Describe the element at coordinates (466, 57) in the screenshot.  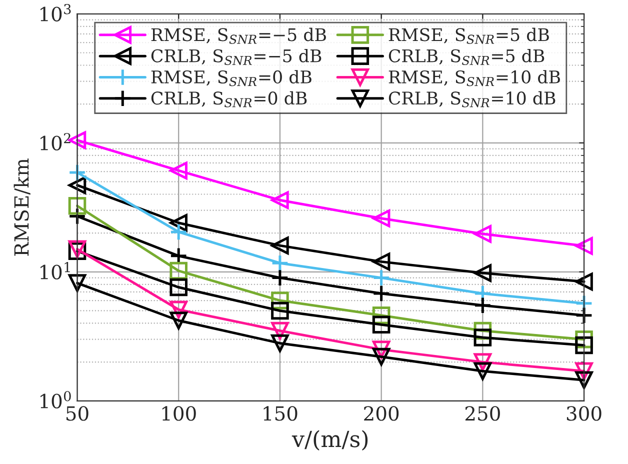
I see `legend-label: CRLB, S$_{SNR}$=5 dB` at that location.